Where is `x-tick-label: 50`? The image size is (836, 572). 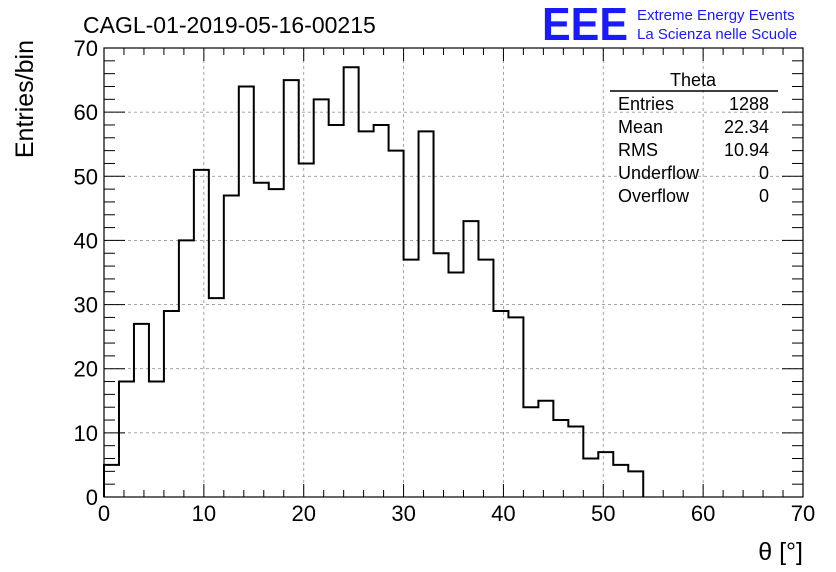
x-tick-label: 50 is located at coordinates (603, 513).